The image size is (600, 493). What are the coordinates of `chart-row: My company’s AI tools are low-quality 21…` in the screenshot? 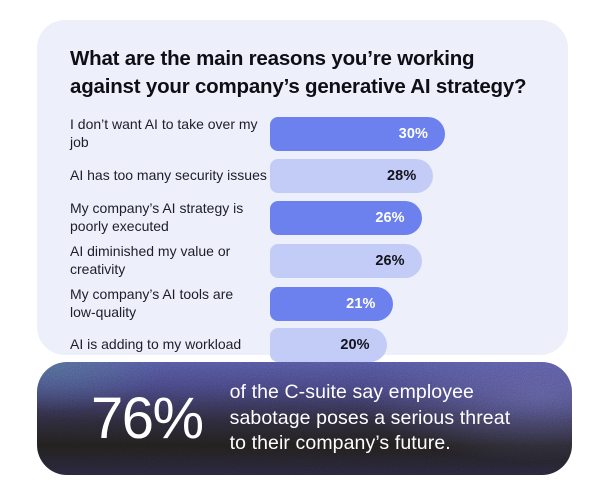 It's located at (303, 304).